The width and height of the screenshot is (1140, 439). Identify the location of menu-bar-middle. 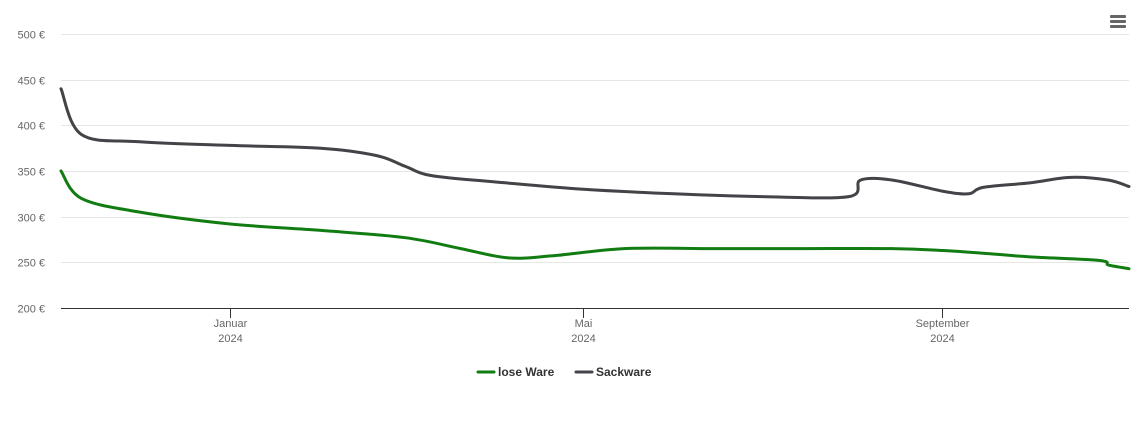
(1118, 21).